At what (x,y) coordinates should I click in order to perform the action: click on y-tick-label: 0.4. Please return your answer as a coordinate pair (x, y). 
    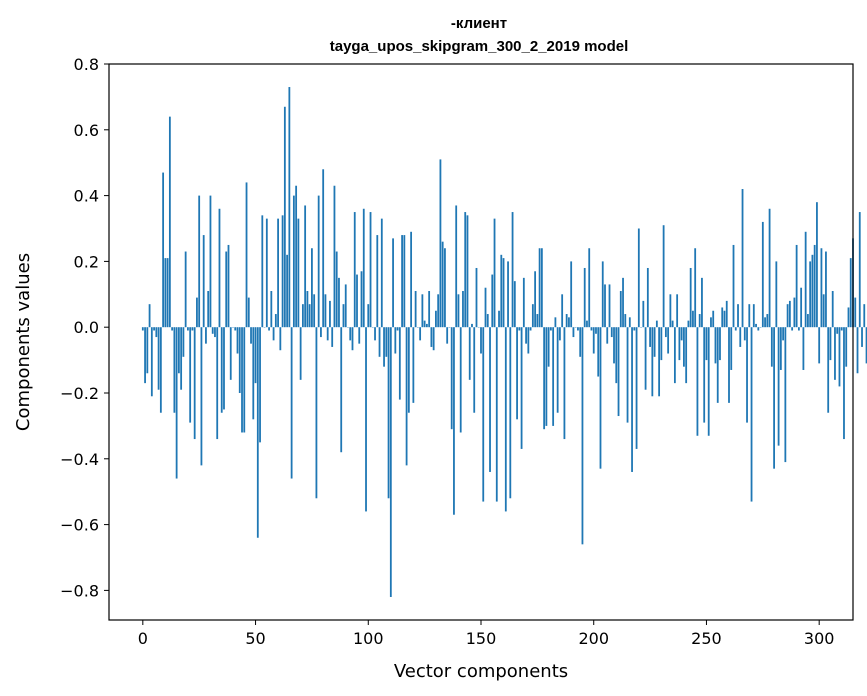
    Looking at the image, I should click on (86, 196).